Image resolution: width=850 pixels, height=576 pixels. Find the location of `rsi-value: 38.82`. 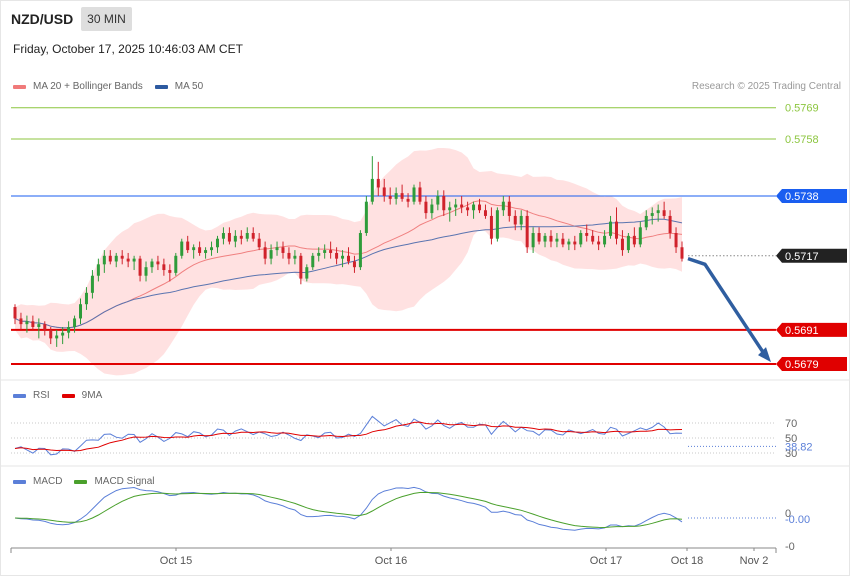

rsi-value: 38.82 is located at coordinates (799, 447).